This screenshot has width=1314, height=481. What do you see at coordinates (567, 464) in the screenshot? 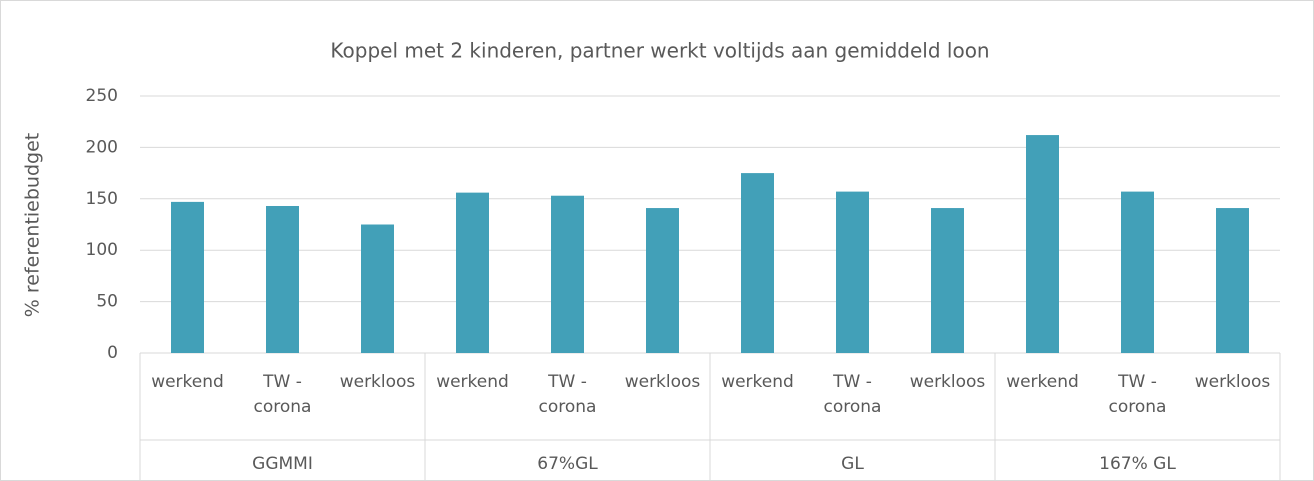
I see `group-label: 67%GL` at bounding box center [567, 464].